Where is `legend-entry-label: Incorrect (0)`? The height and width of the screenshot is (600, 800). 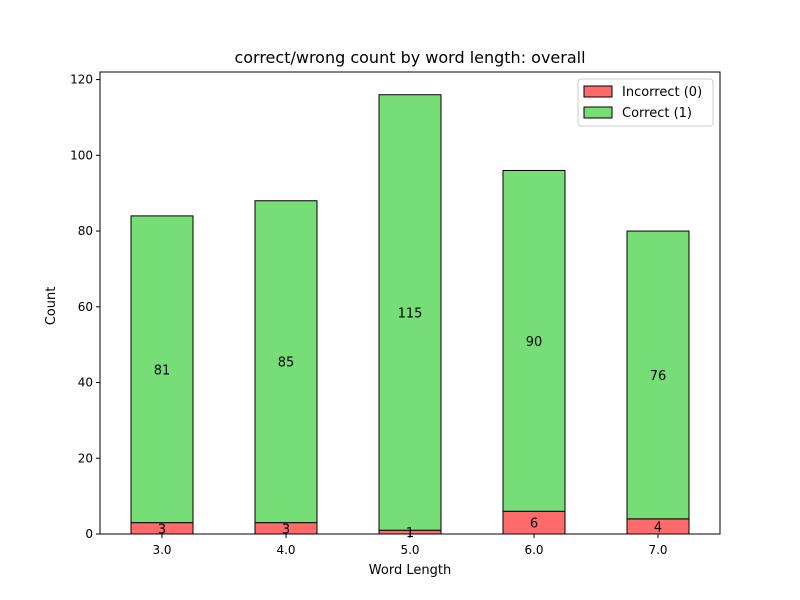 legend-entry-label: Incorrect (0) is located at coordinates (662, 92).